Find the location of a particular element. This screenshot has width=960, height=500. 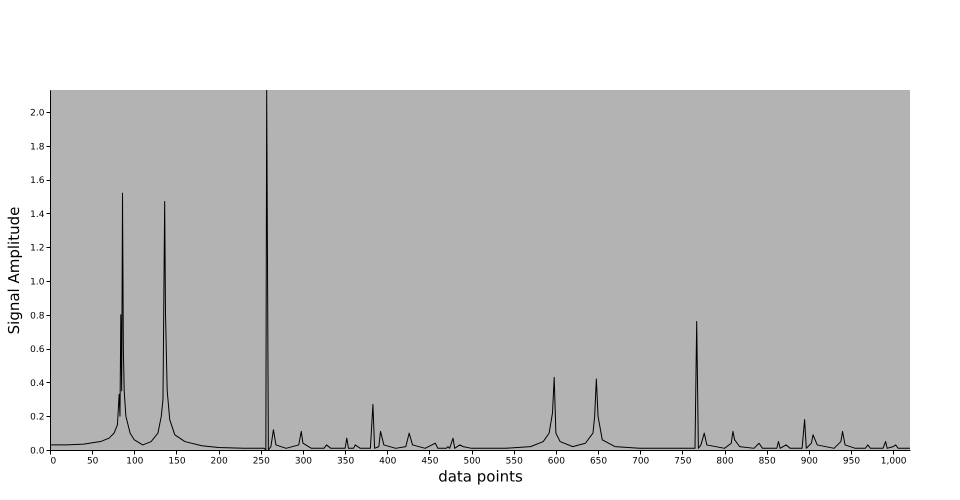

y-axis-title: Signal Amplitude is located at coordinates (14, 270).